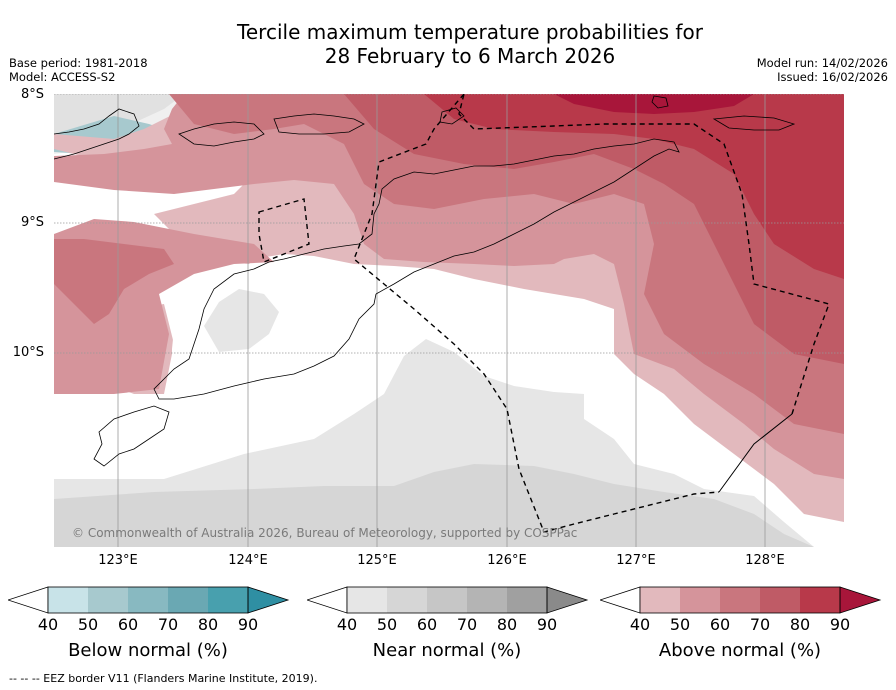 The image size is (896, 690). I want to click on eez-border-timor-west, so click(284, 230).